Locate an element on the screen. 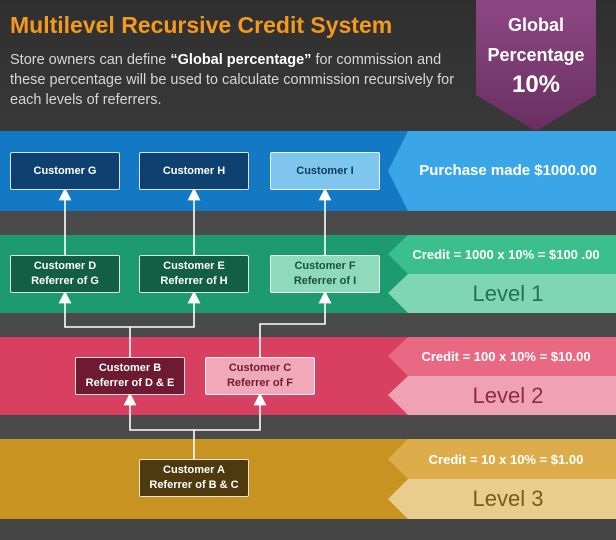  level1-credit-text: Credit = 1000 x 10% = $100 .00 is located at coordinates (506, 254).